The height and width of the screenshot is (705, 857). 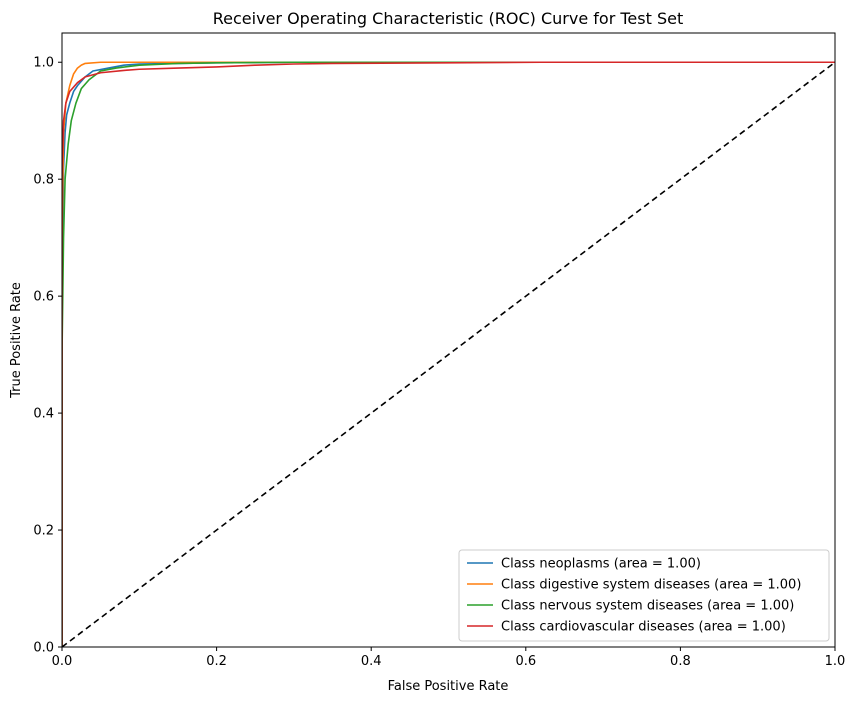 I want to click on x-tick-label: 0.0, so click(x=62, y=661).